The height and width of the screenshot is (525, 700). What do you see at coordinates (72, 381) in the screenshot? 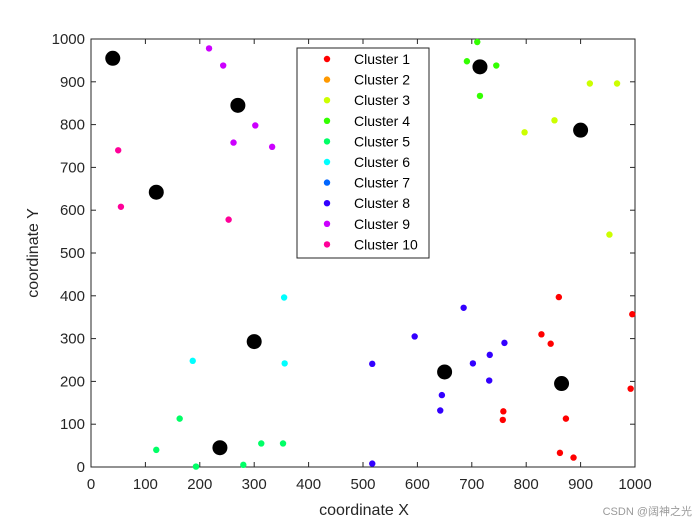
I see `y-tick-label: 200` at bounding box center [72, 381].